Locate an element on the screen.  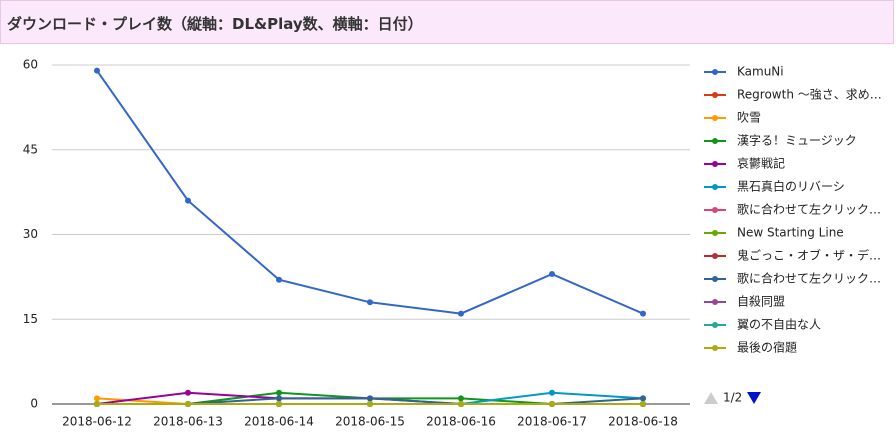
y-tick-label: 45 is located at coordinates (30, 149).